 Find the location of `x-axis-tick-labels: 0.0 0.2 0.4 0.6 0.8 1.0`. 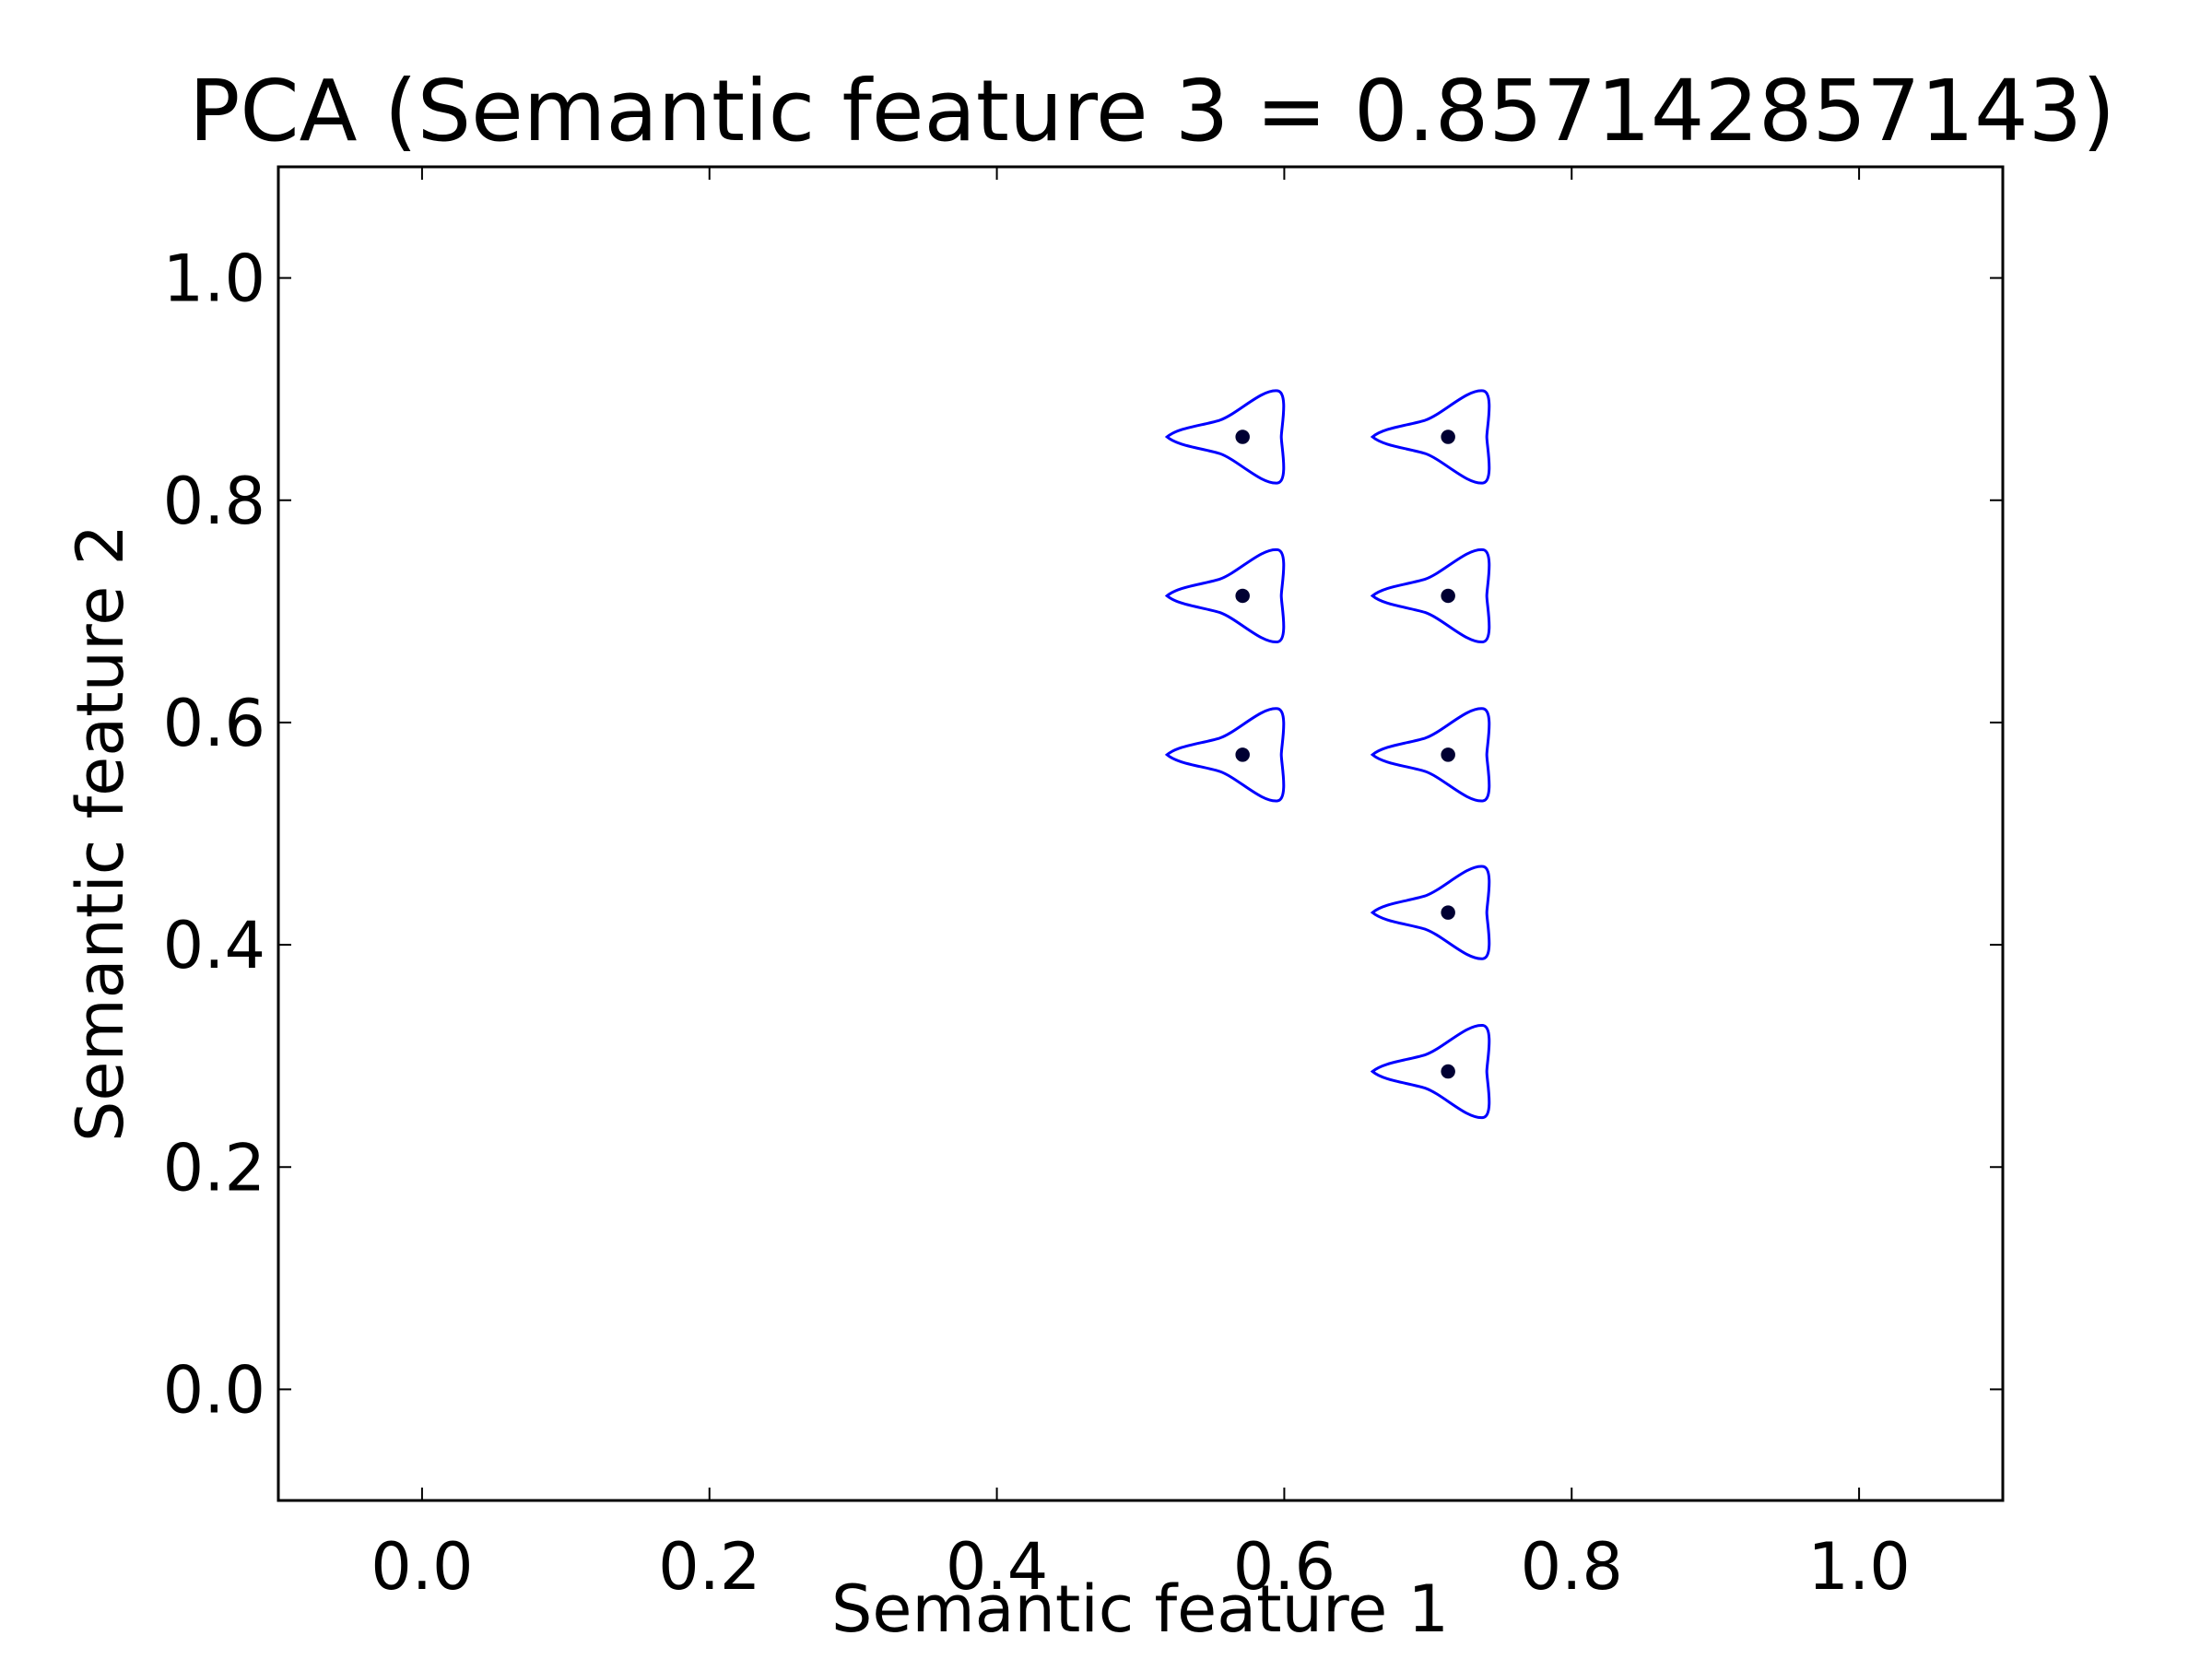

x-axis-tick-labels: 0.0 0.2 0.4 0.6 0.8 1.0 is located at coordinates (1140, 1567).